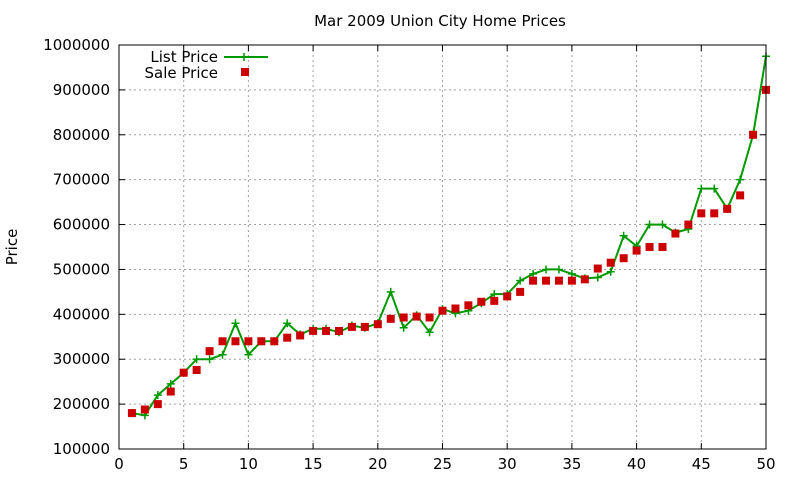  Describe the element at coordinates (81, 90) in the screenshot. I see `y-tick-label: 900000` at that location.